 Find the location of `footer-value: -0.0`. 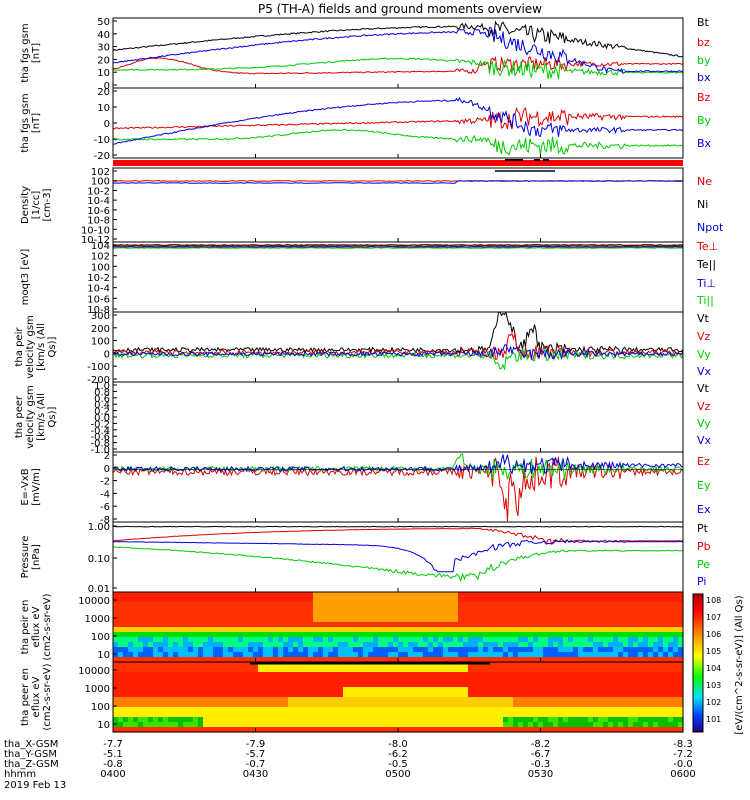

footer-value: -0.0 is located at coordinates (683, 764).